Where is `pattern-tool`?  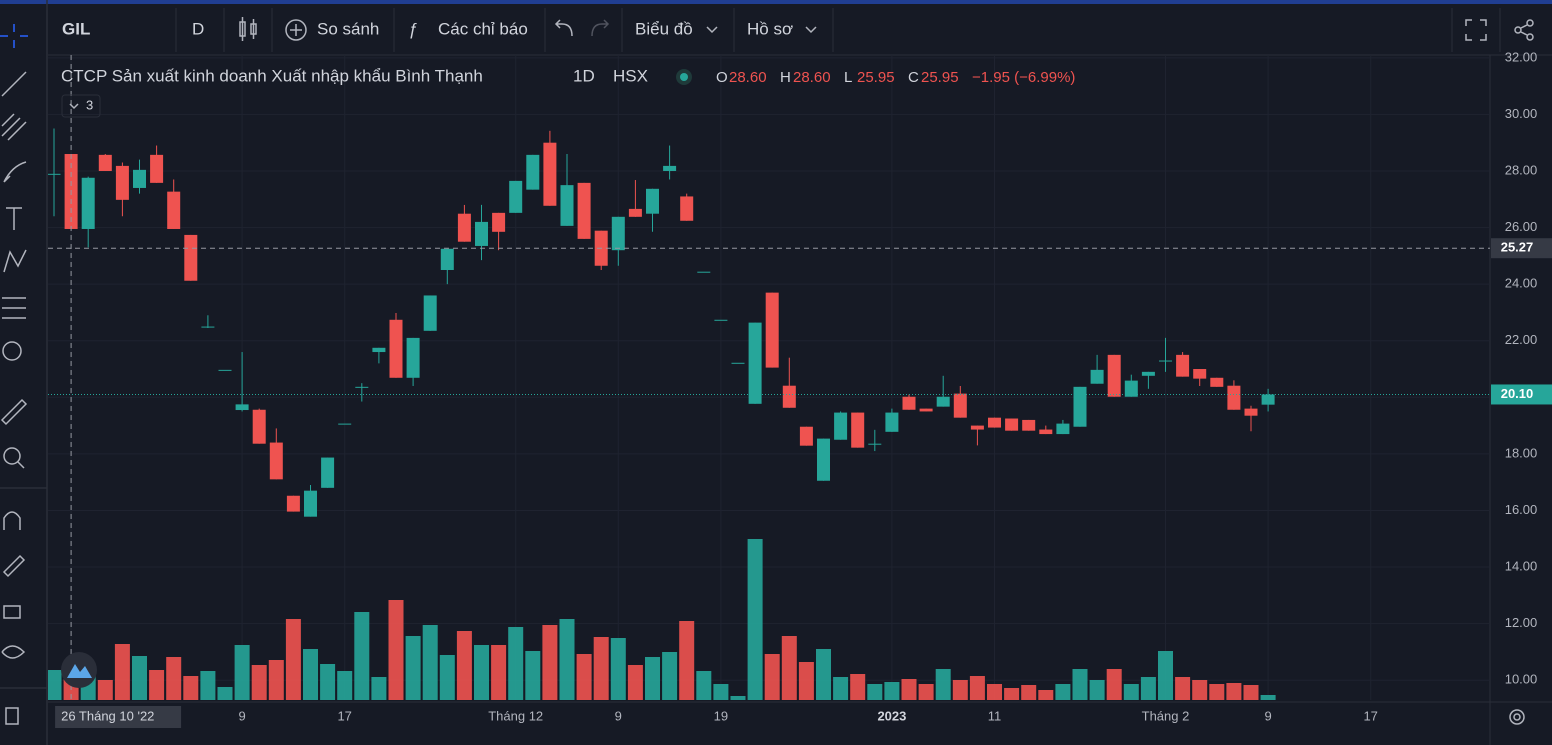 pattern-tool is located at coordinates (15, 261).